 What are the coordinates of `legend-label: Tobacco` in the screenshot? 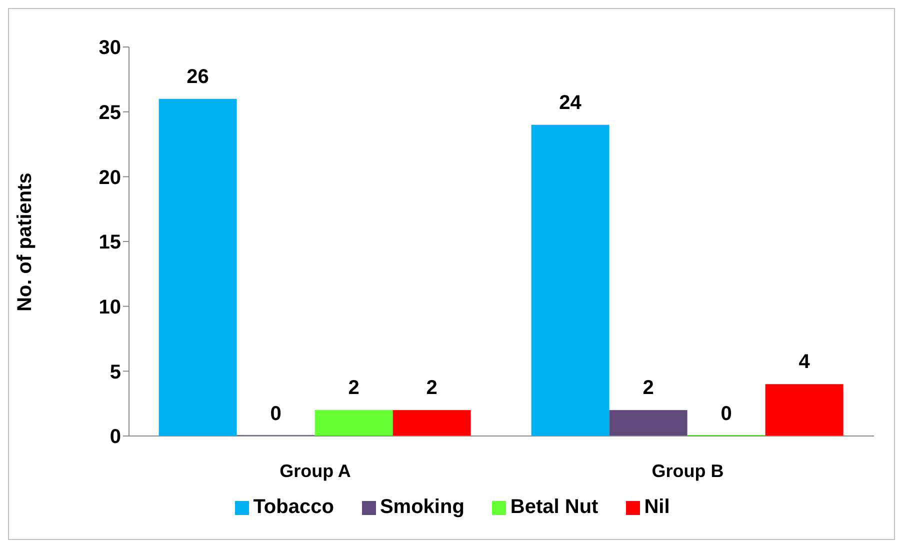 It's located at (293, 507).